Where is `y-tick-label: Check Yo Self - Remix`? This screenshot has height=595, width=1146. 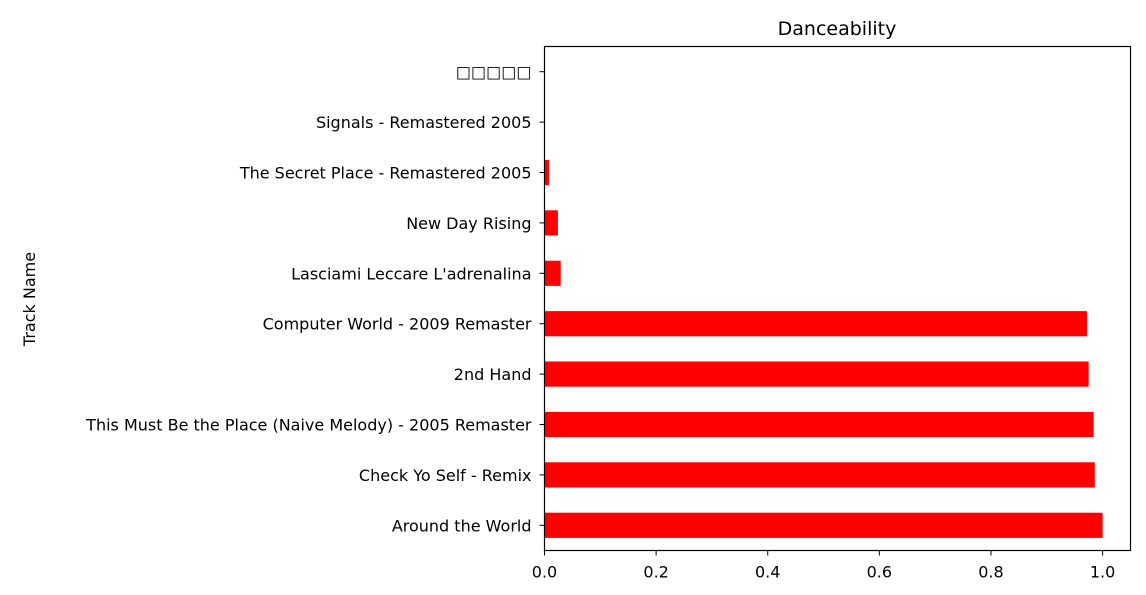
y-tick-label: Check Yo Self - Remix is located at coordinates (445, 475).